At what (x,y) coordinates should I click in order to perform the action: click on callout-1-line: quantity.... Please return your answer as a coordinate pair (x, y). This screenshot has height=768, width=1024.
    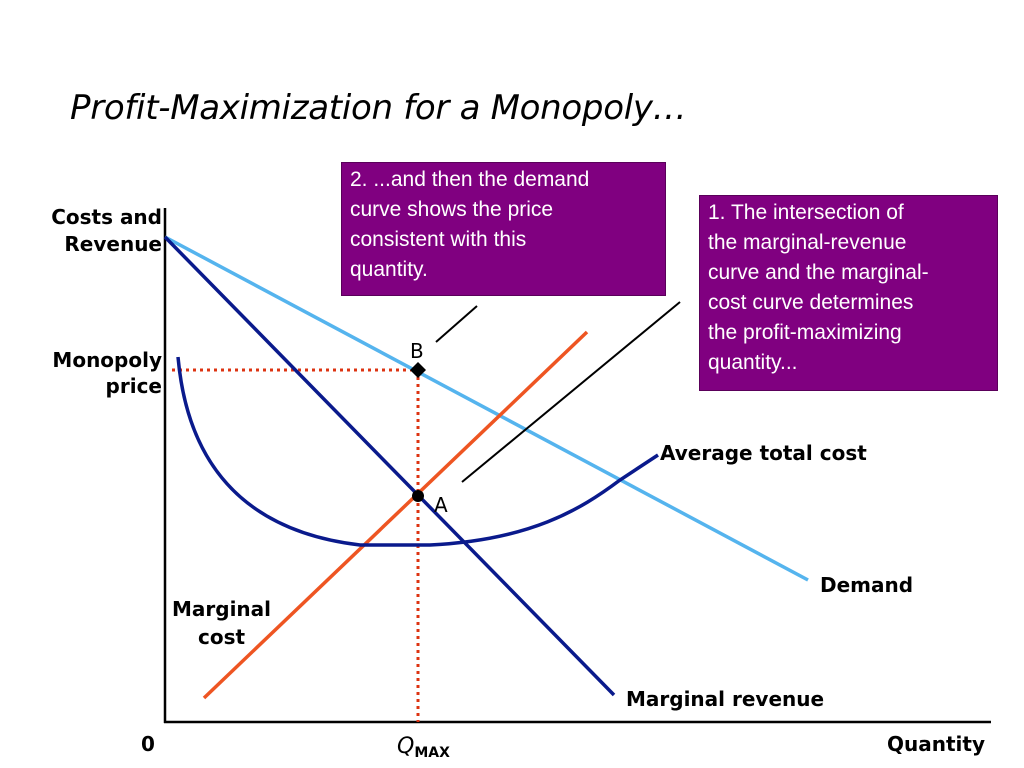
    Looking at the image, I should click on (753, 362).